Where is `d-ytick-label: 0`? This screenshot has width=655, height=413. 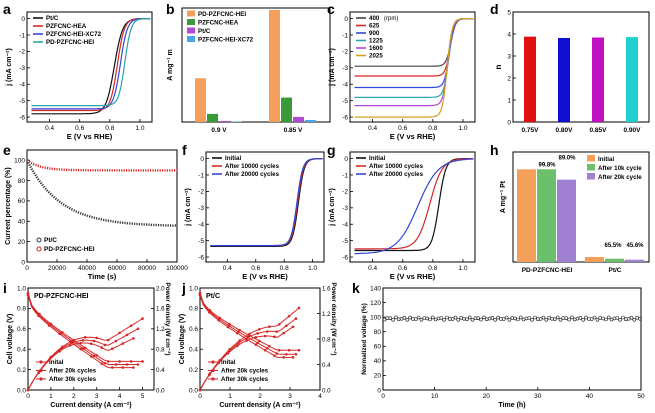 d-ytick-label: 0 is located at coordinates (509, 122).